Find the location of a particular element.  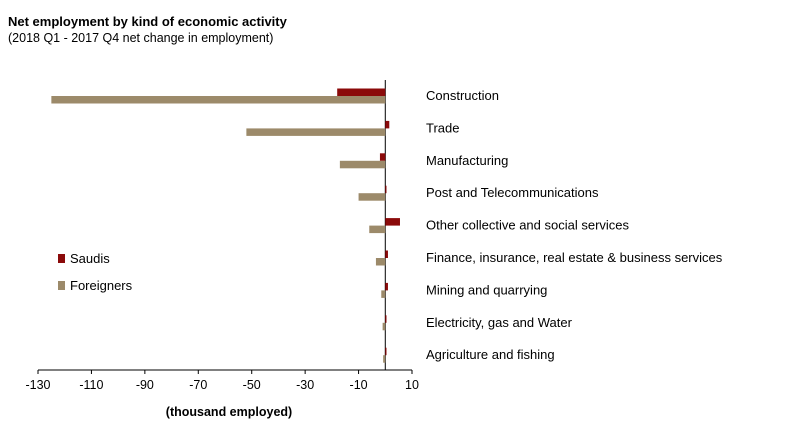

category-label: Trade is located at coordinates (442, 127).